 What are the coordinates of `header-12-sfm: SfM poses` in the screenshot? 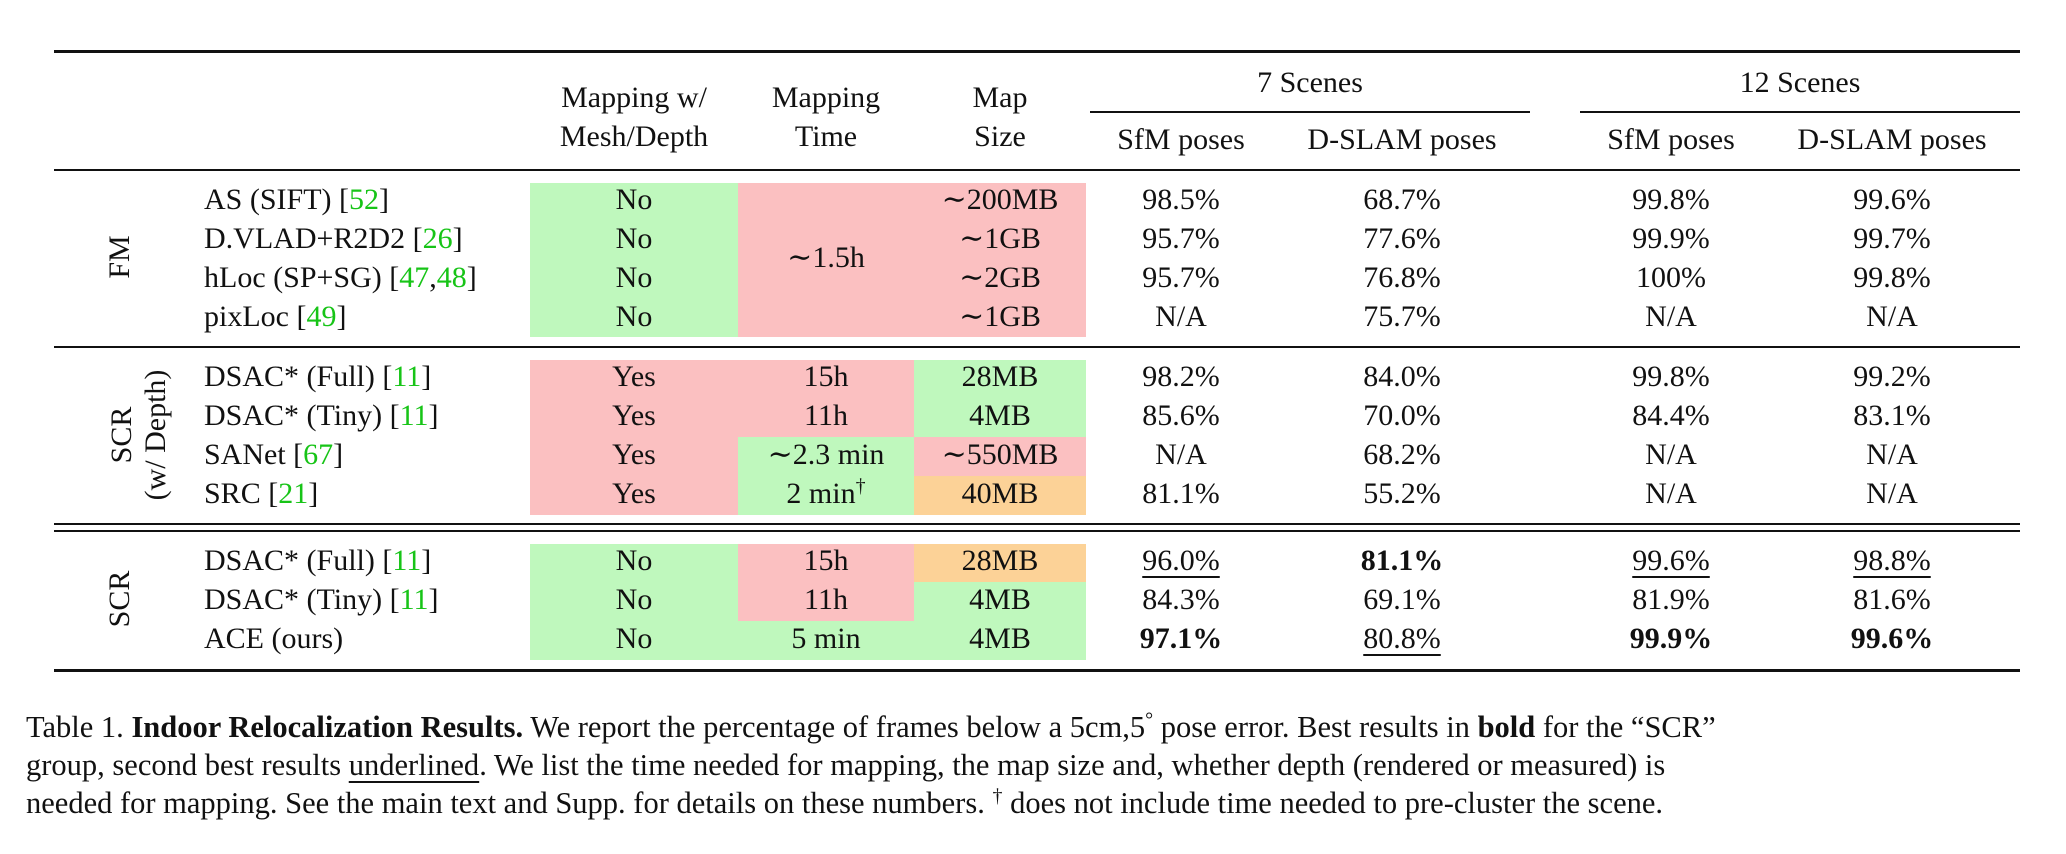 It's located at (1671, 139).